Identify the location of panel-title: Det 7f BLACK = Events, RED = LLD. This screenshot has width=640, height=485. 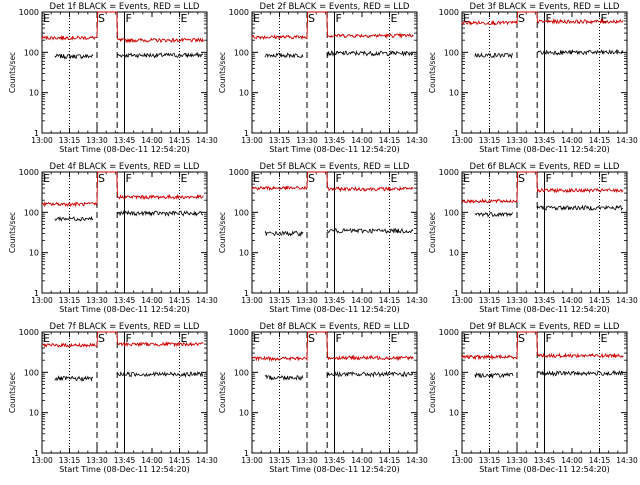
(125, 327).